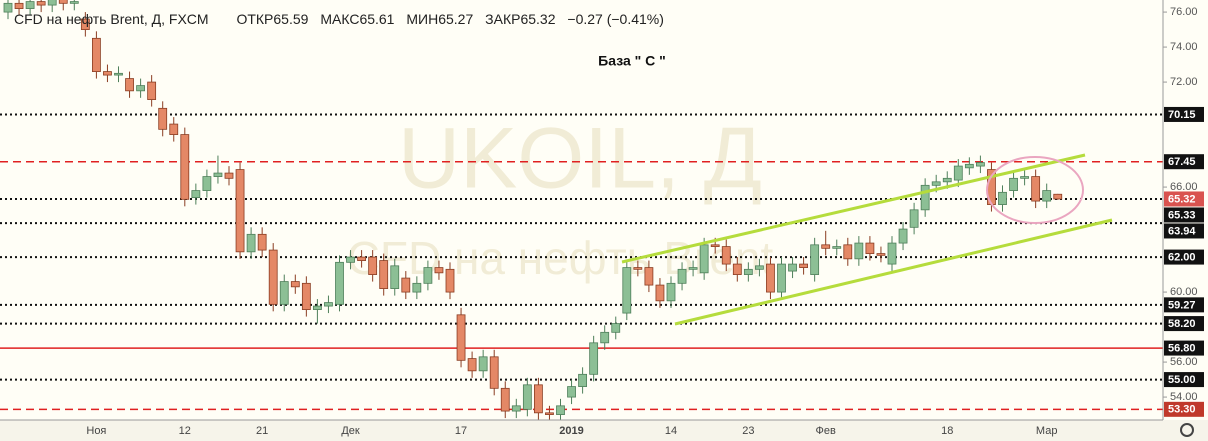 The width and height of the screenshot is (1208, 441). Describe the element at coordinates (1184, 397) in the screenshot. I see `y-tick-label: 54.00` at that location.